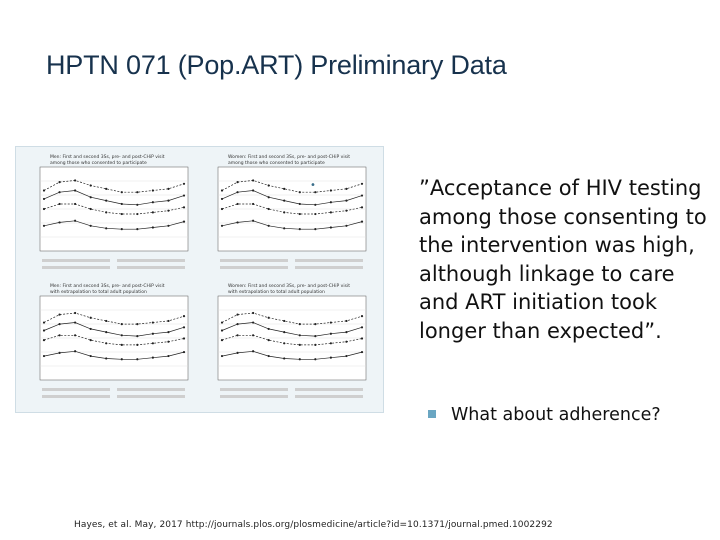  Describe the element at coordinates (432, 414) in the screenshot. I see `sub-bullet-marker` at that location.